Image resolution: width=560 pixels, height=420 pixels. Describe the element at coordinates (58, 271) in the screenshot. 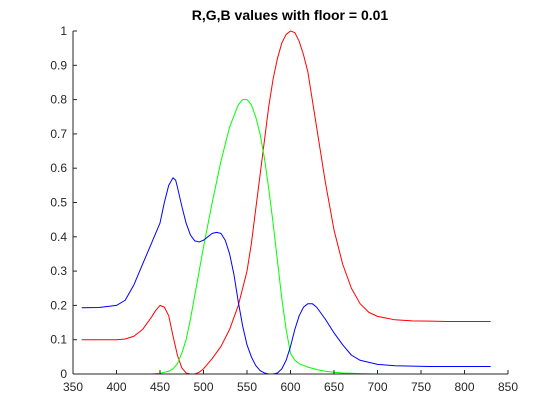

I see `y-tick-label: 0.3` at that location.